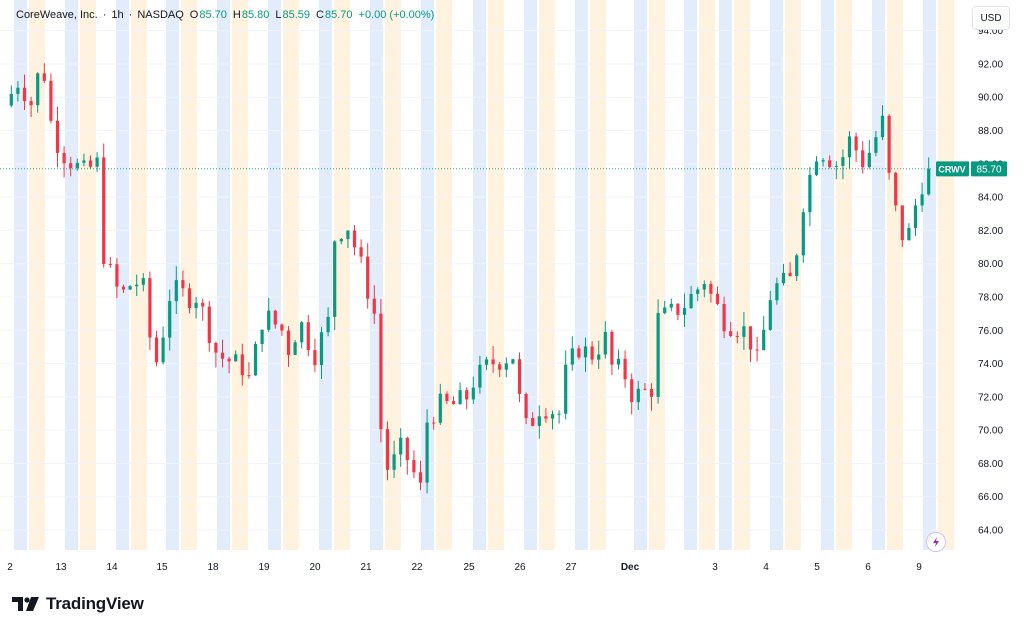  What do you see at coordinates (971, 169) in the screenshot?
I see `last-price-tag: CRWV 85.70` at bounding box center [971, 169].